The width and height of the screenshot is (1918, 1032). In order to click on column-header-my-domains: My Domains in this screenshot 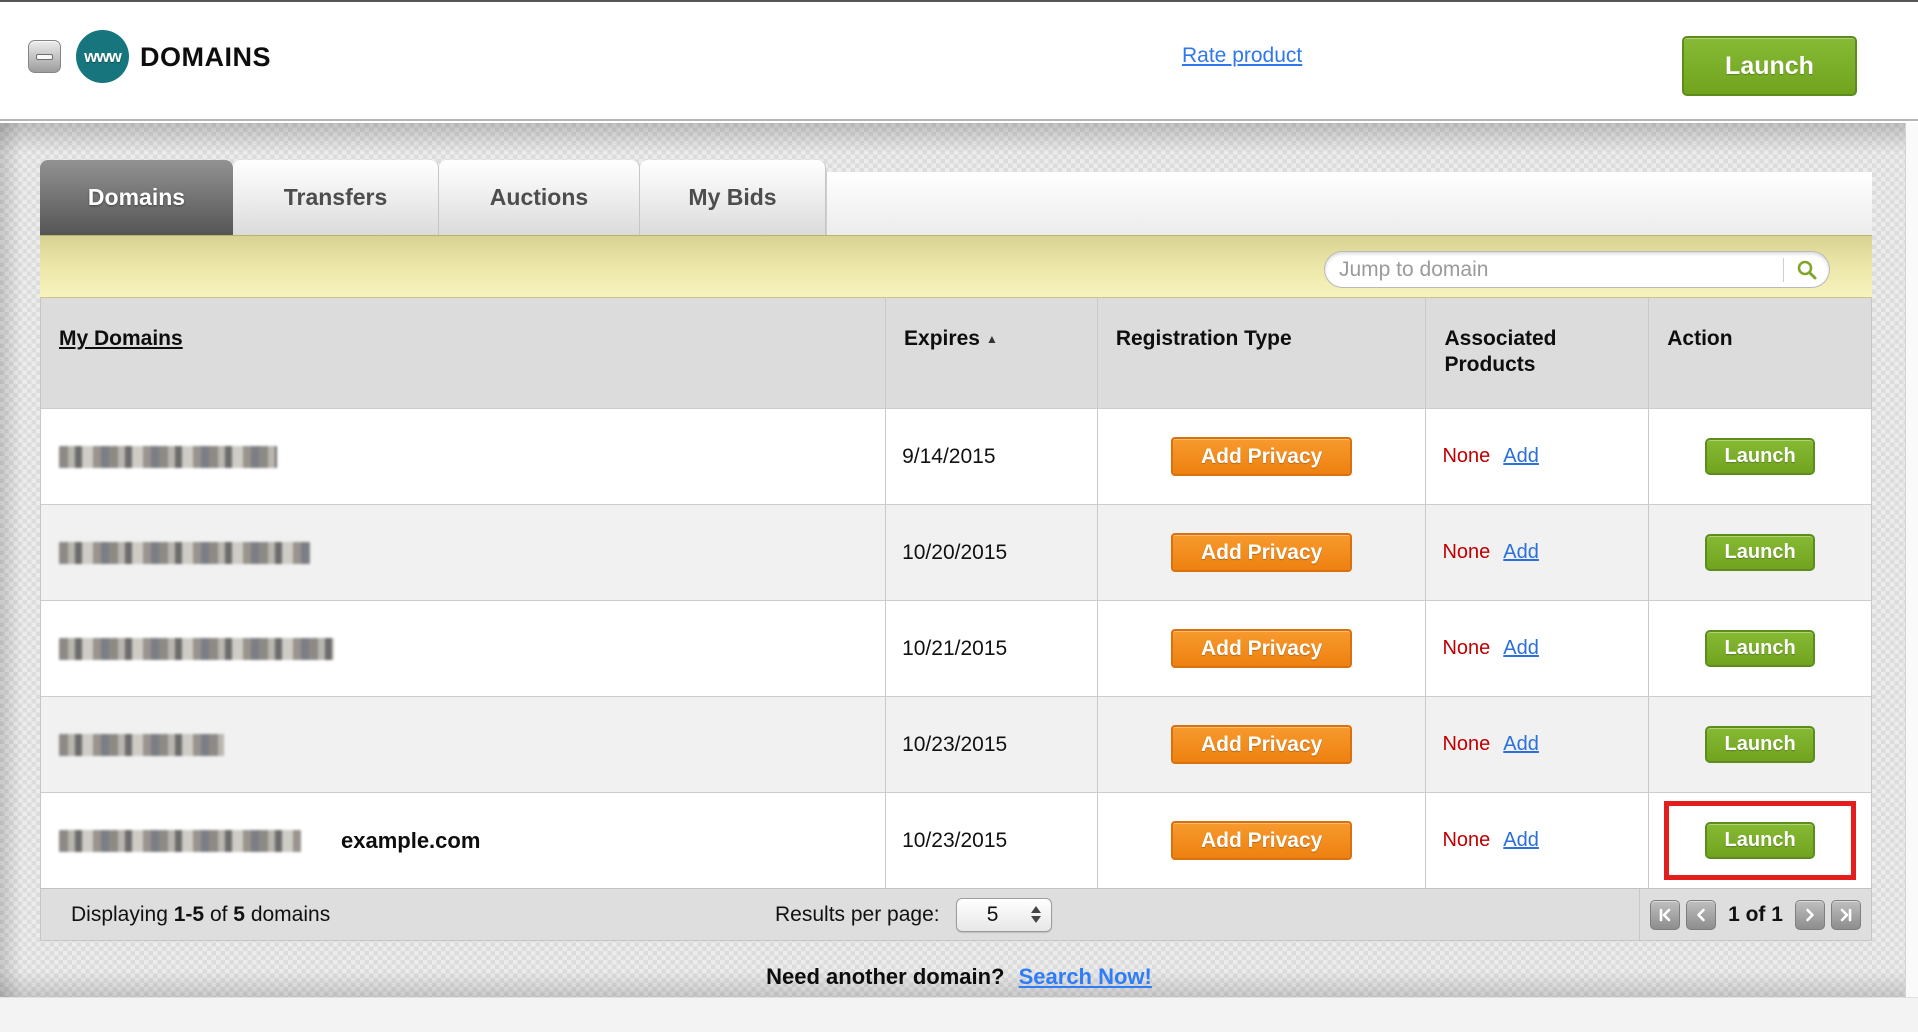, I will do `click(464, 353)`.